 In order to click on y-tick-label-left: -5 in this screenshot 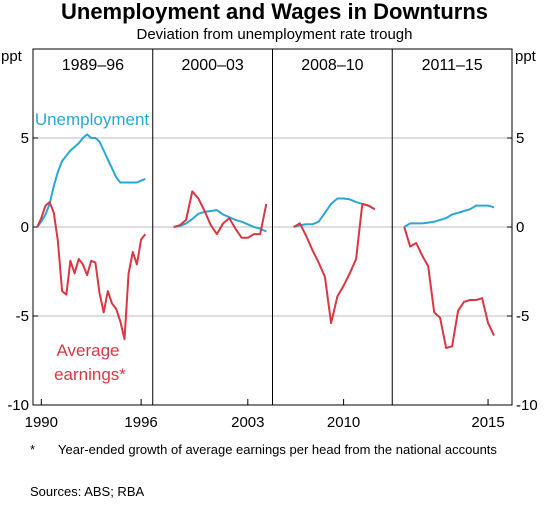, I will do `click(22, 316)`.